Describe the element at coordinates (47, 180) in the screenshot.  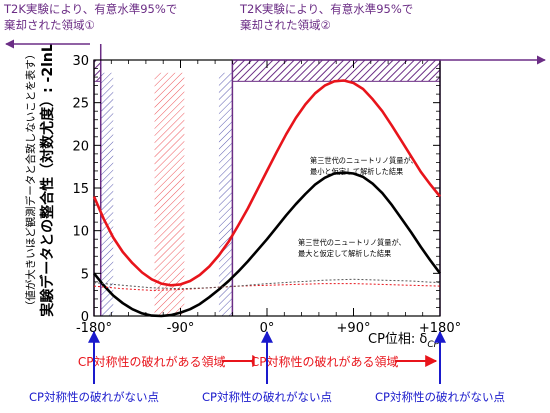
I see `y-axis-label: 実験データとの整合性（対数尤度）: -2lnL` at that location.